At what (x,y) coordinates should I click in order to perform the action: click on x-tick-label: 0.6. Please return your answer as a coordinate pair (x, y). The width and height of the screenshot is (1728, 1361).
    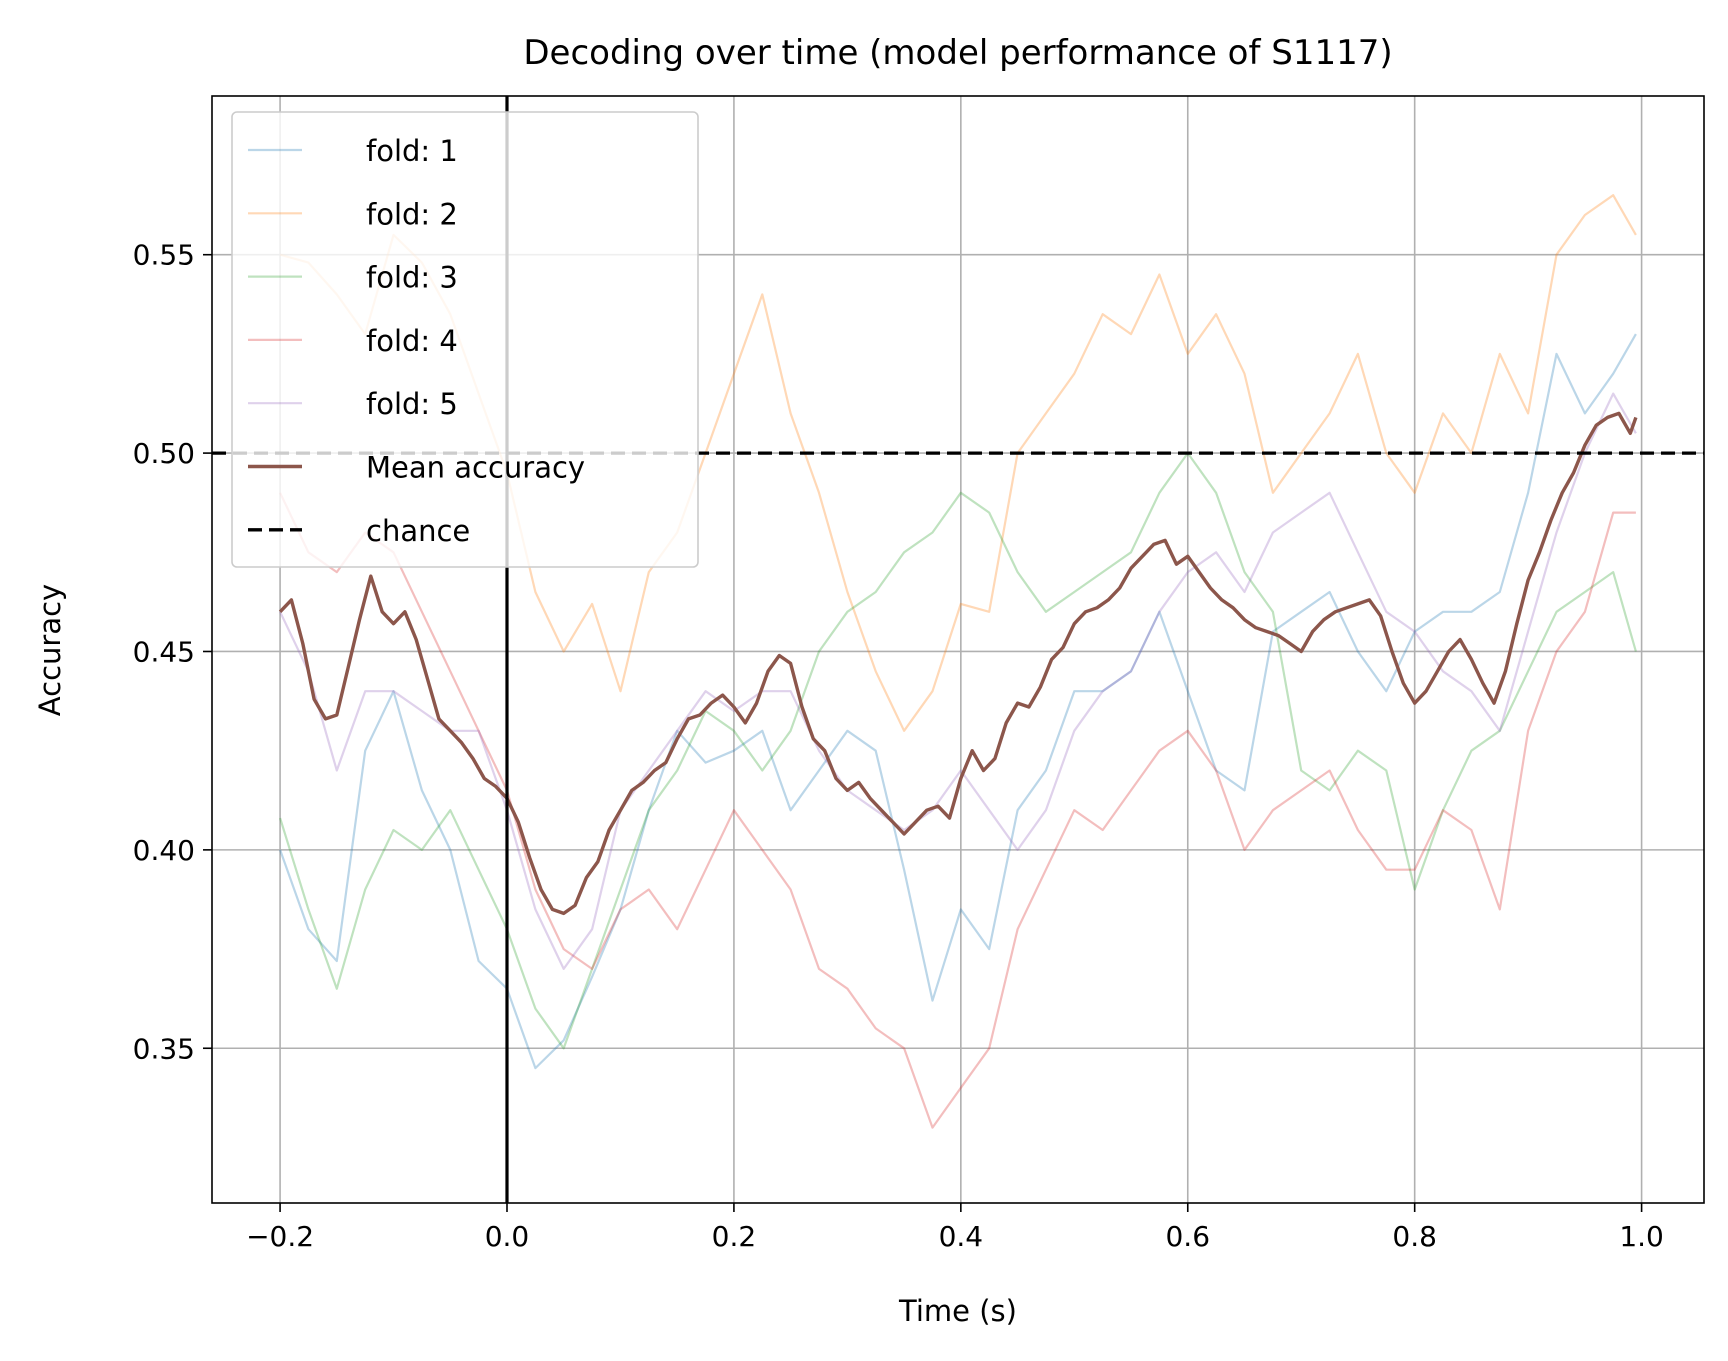
    Looking at the image, I should click on (1187, 1236).